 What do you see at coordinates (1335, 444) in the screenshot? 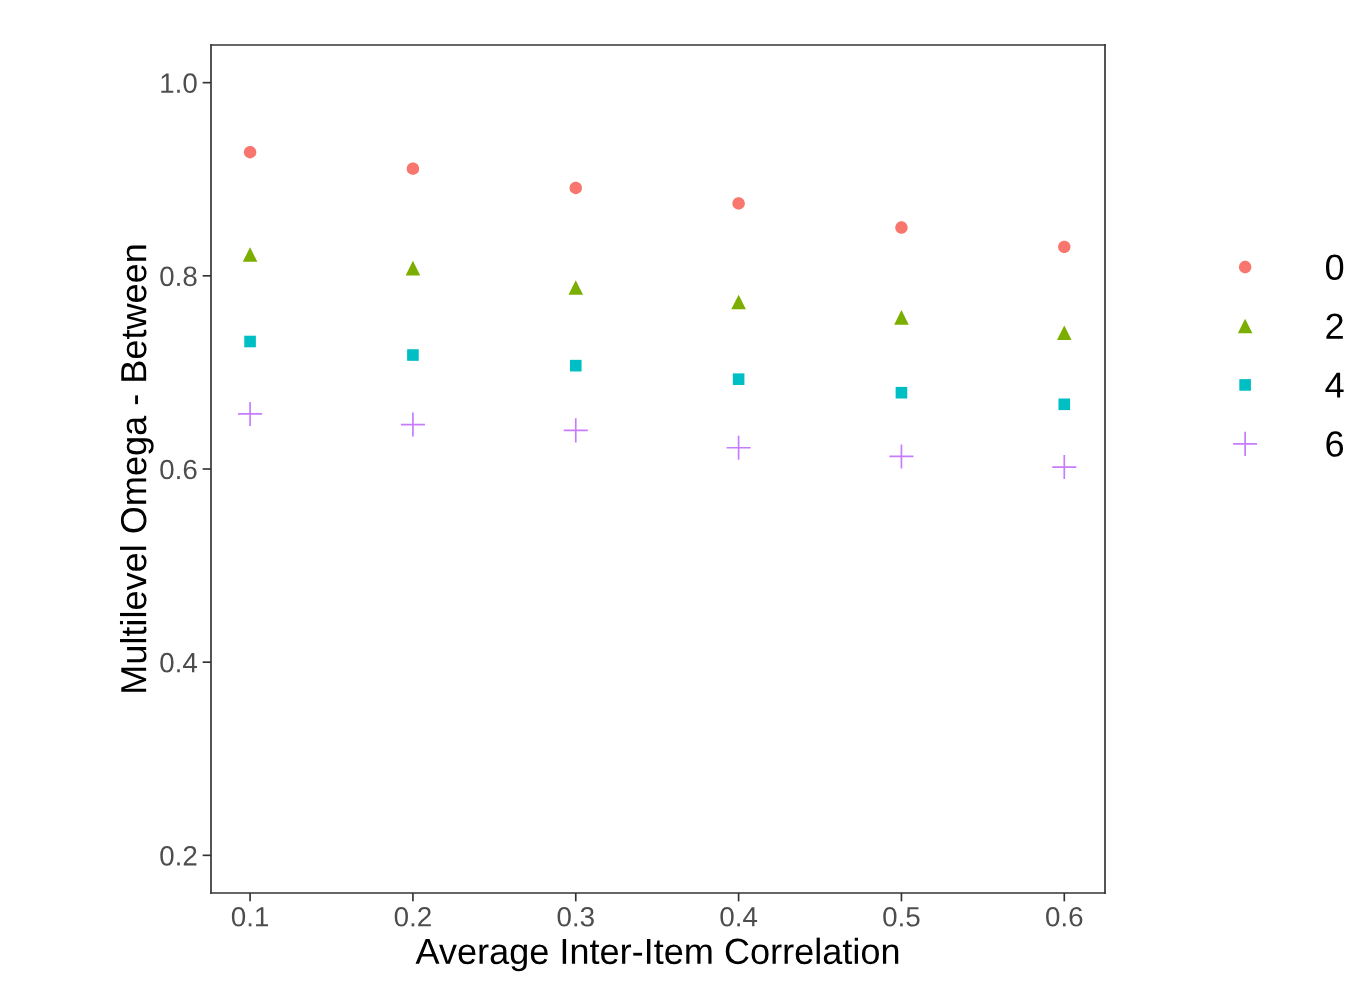
I see `legend-label: 6` at bounding box center [1335, 444].